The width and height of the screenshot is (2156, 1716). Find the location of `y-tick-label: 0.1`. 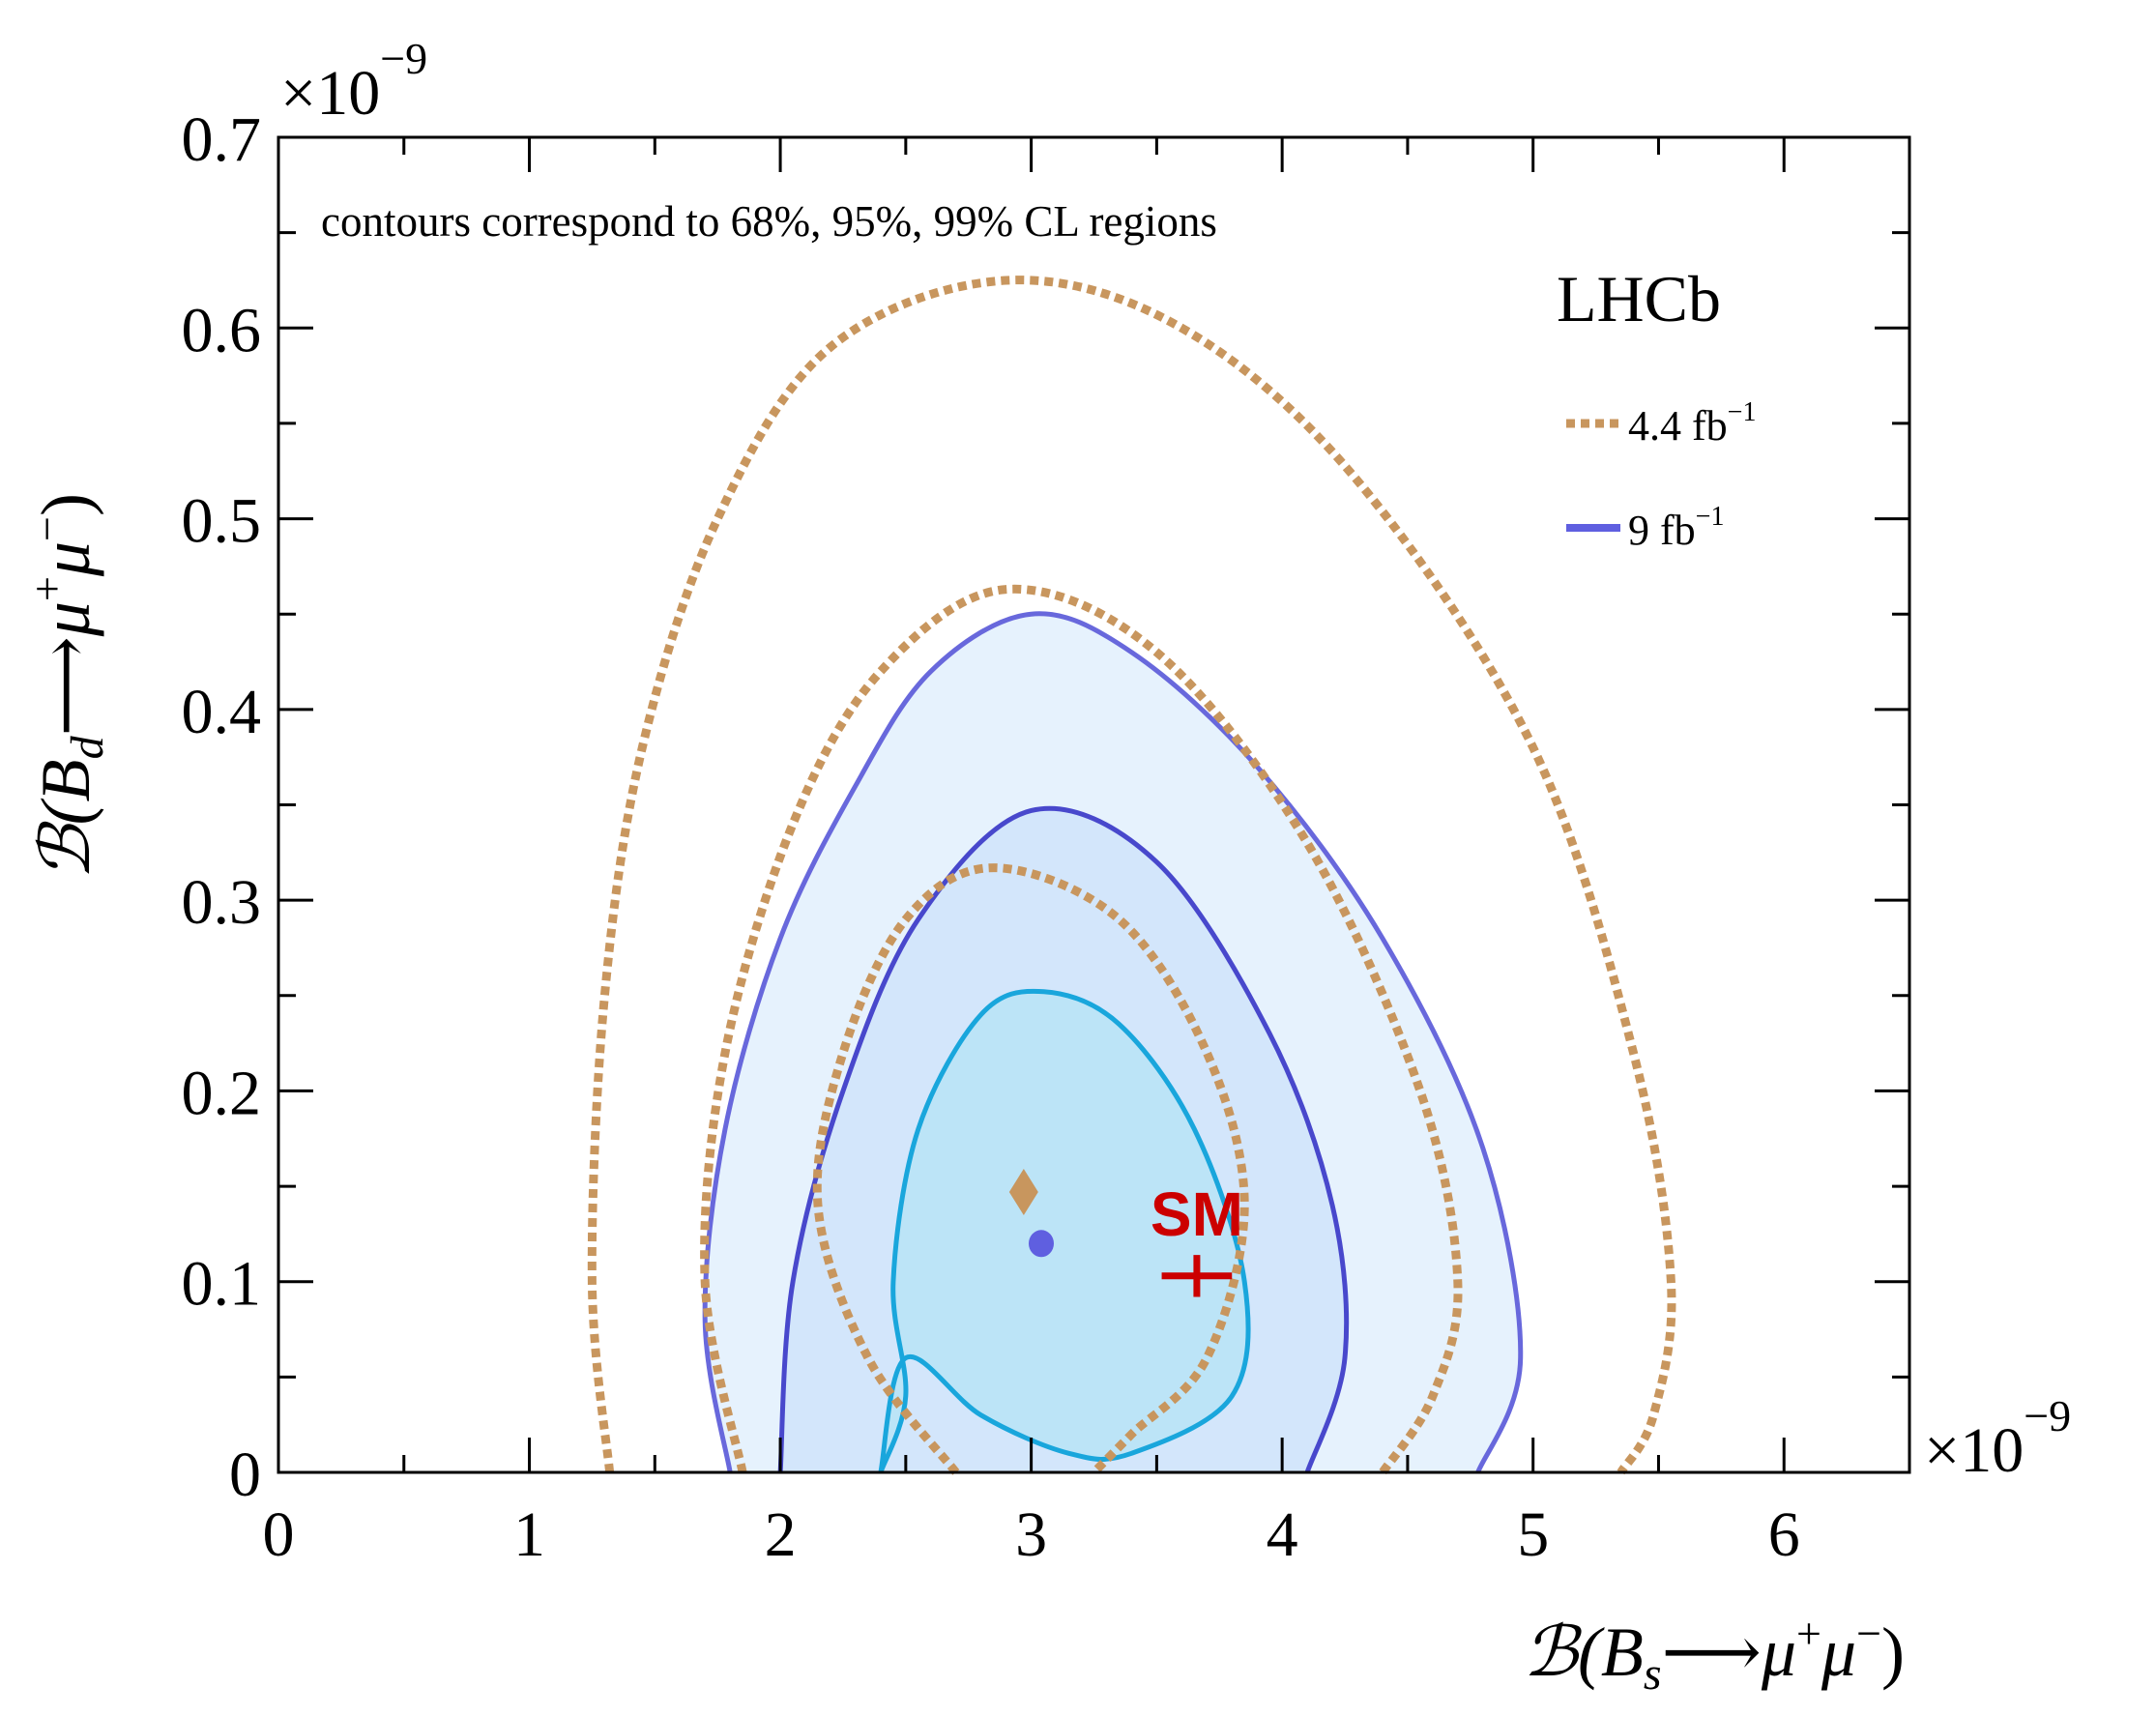

y-tick-label: 0.1 is located at coordinates (222, 1284).